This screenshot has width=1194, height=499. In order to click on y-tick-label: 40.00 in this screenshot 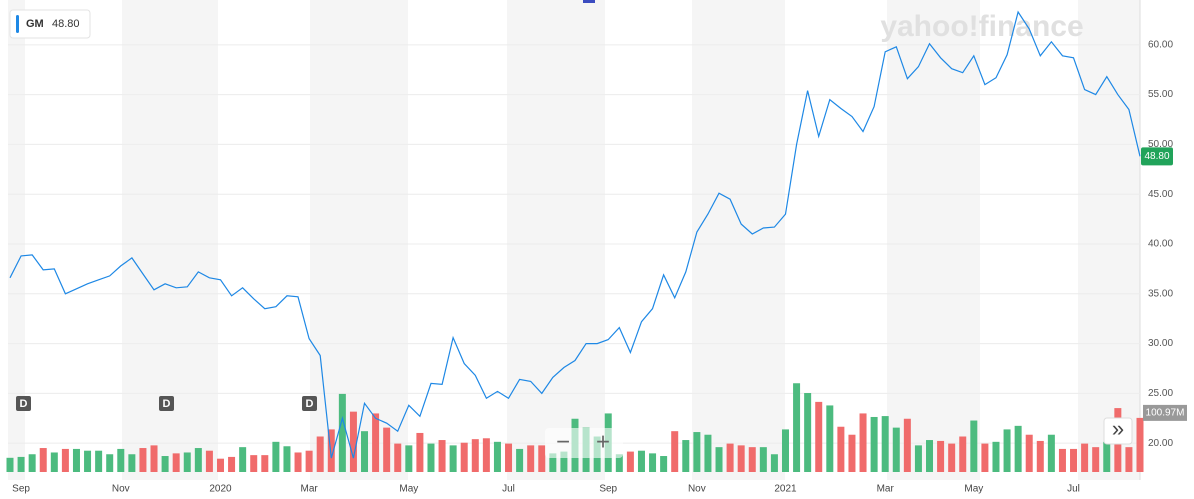, I will do `click(1160, 244)`.